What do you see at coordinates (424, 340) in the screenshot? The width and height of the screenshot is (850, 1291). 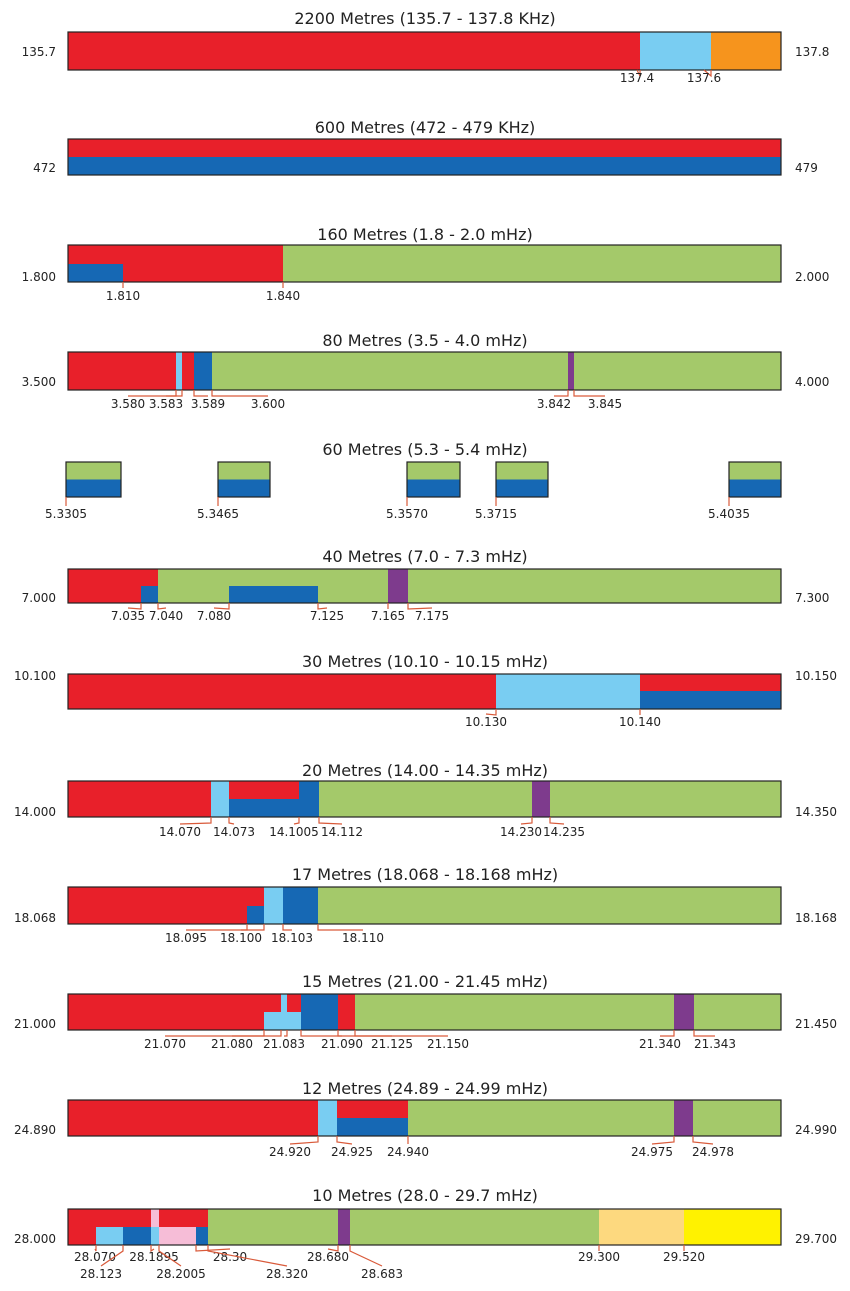 I see `band-title: 80 Metres (3.5 - 4.0 mHz)` at bounding box center [424, 340].